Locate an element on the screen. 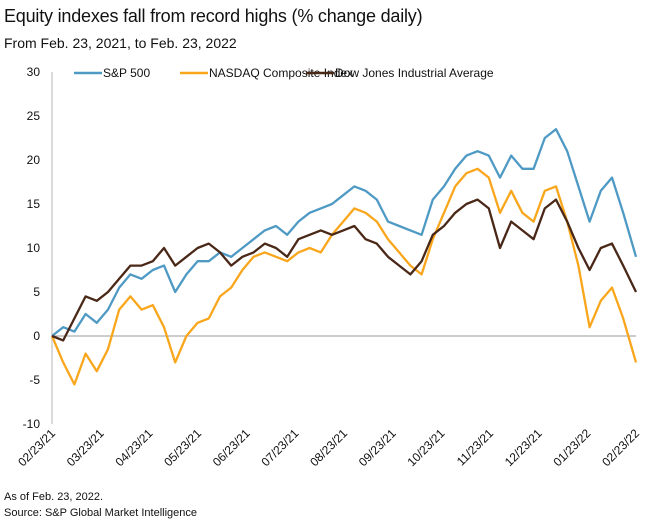 The image size is (660, 531). x-tick-label: 12/23/21 is located at coordinates (523, 447).